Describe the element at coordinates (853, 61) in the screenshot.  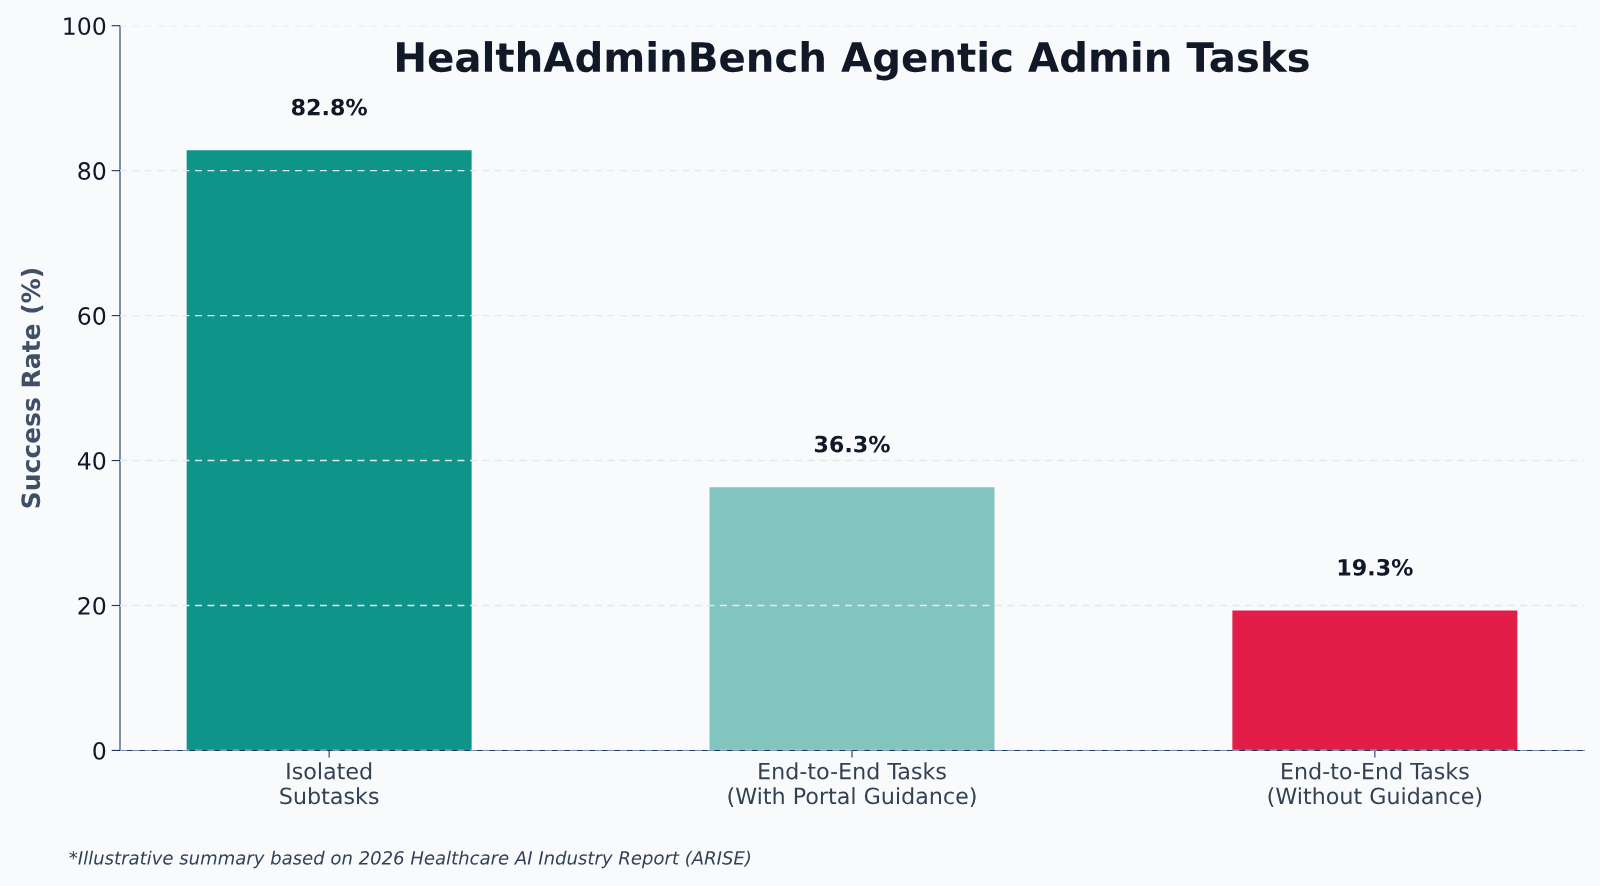
I see `chart-title: HealthAdminBench Agentic Admin Tasks` at that location.